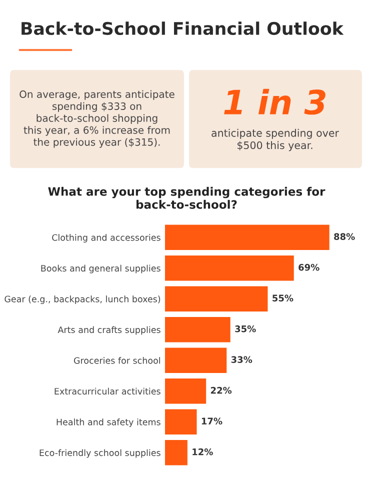 Image resolution: width=373 pixels, height=481 pixels. What do you see at coordinates (107, 391) in the screenshot?
I see `y-tick-label: Extracurricular activities` at bounding box center [107, 391].